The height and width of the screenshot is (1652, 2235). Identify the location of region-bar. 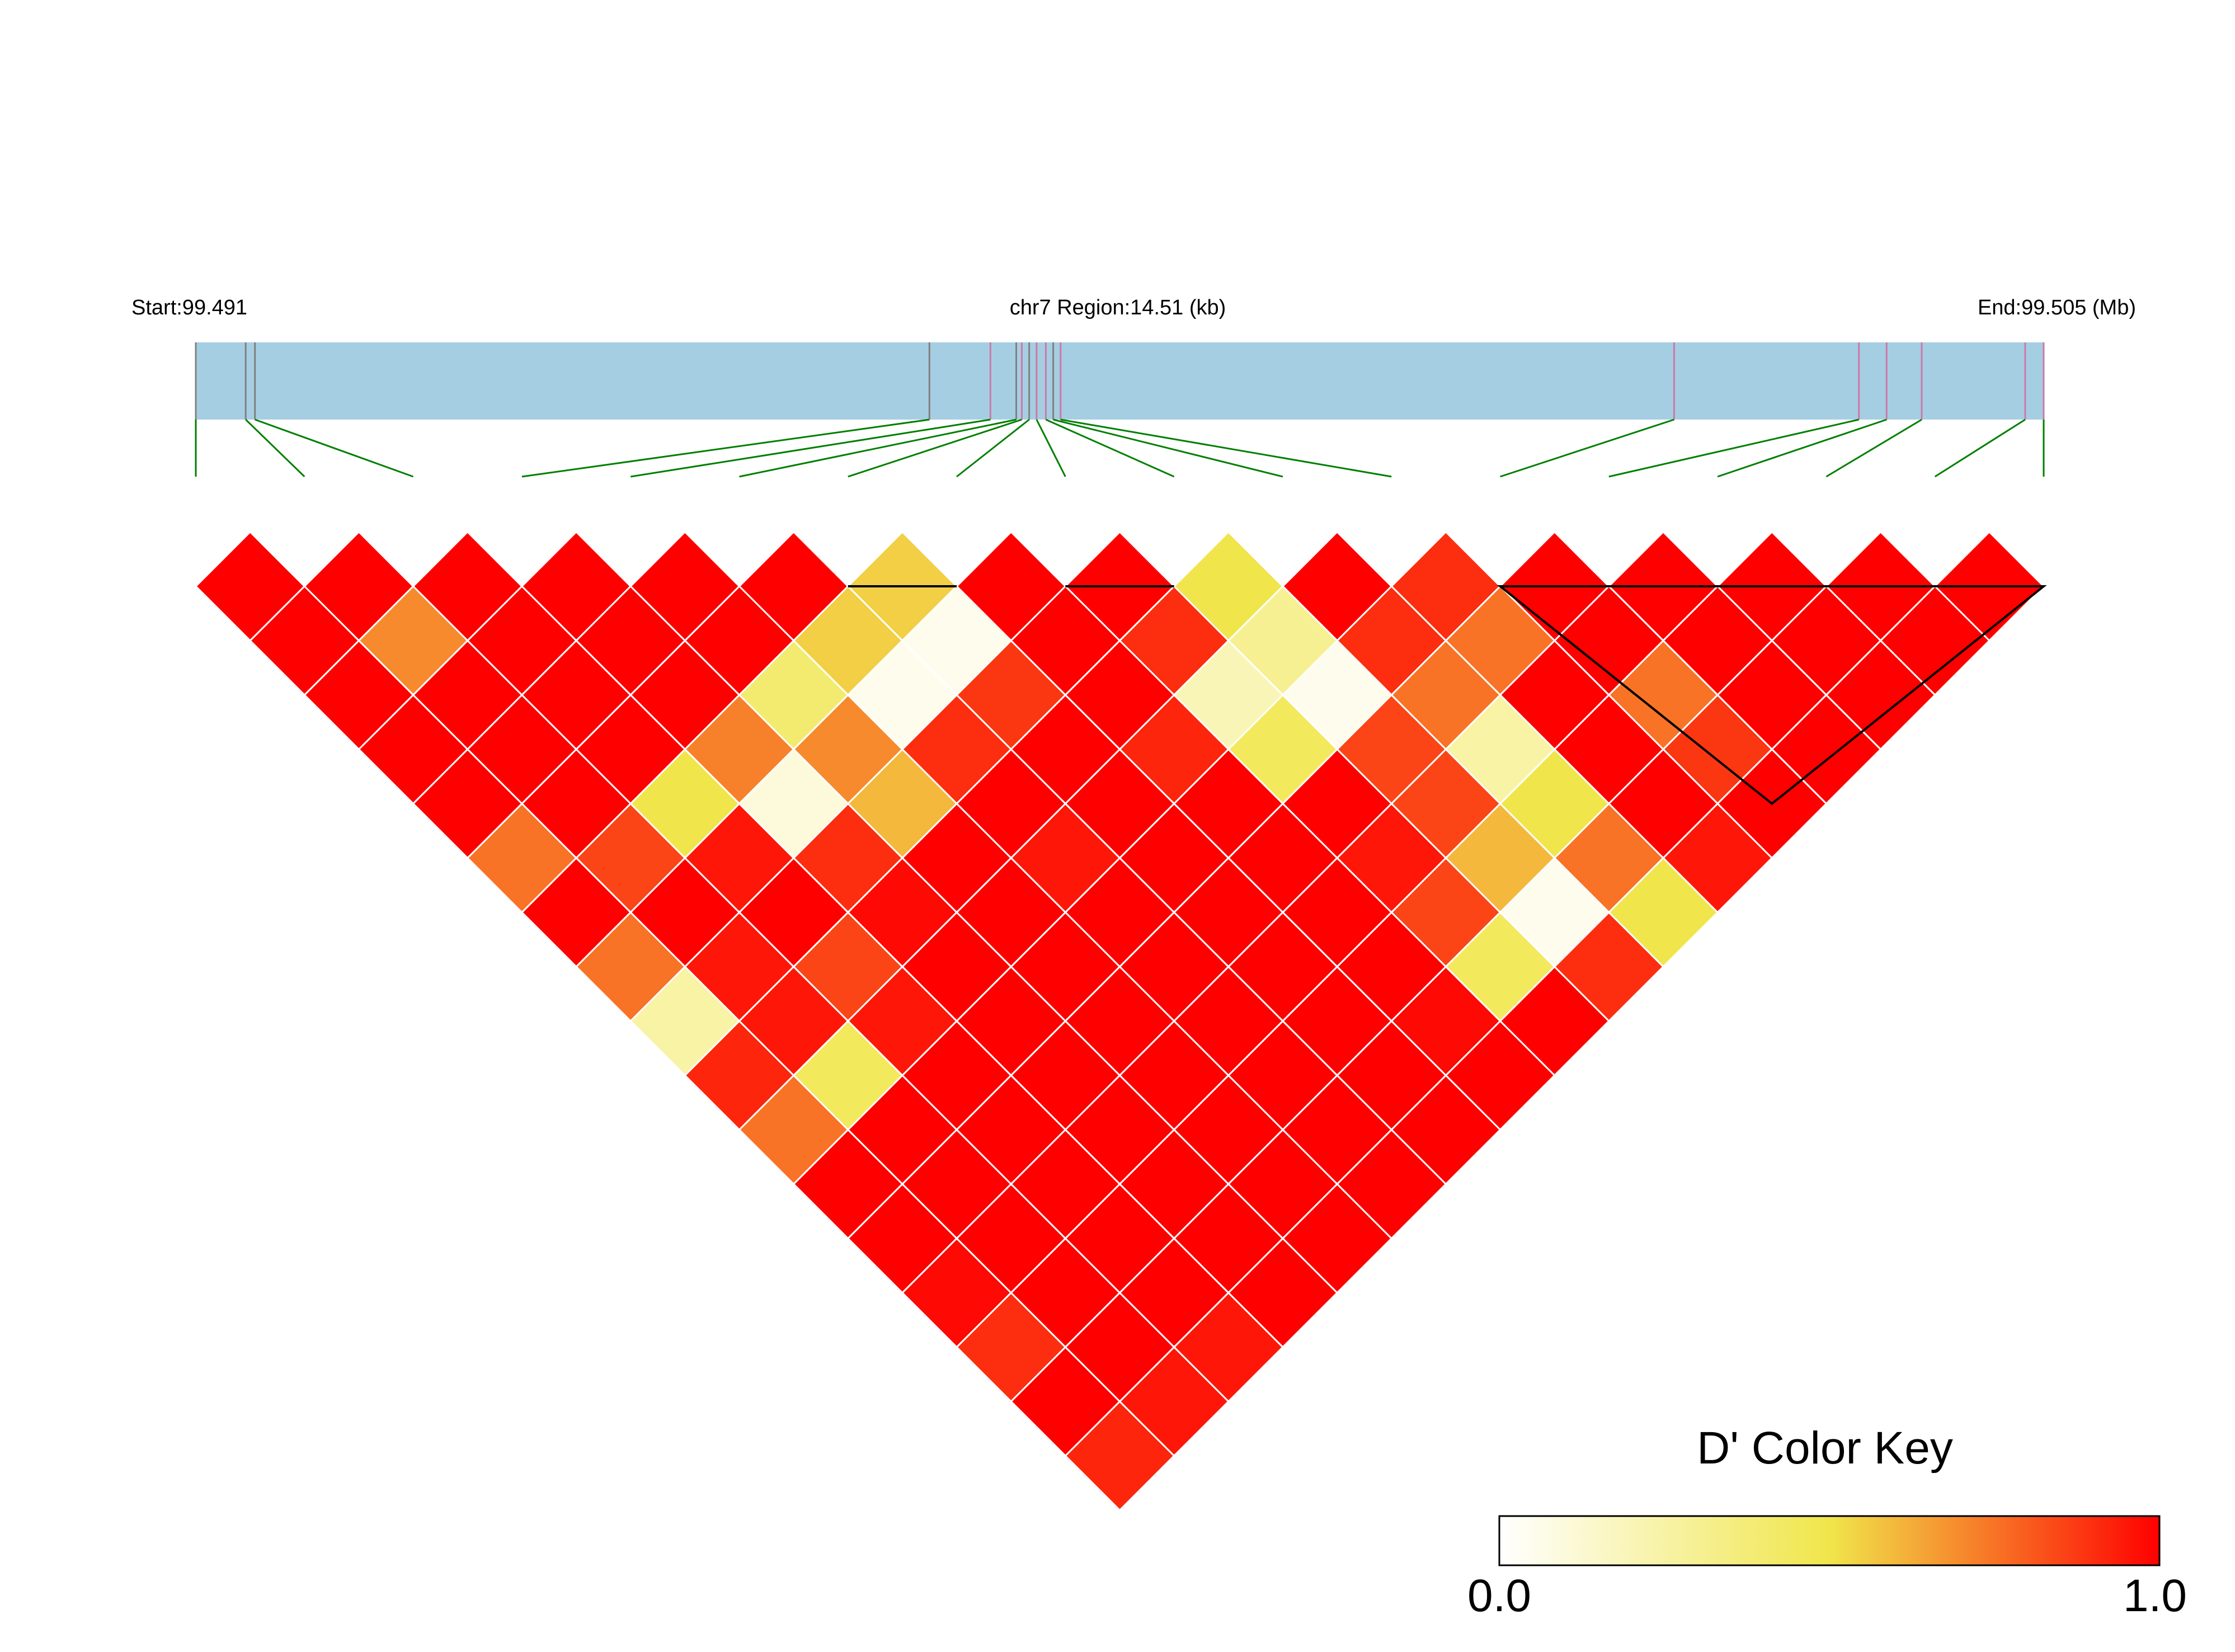
(1120, 381).